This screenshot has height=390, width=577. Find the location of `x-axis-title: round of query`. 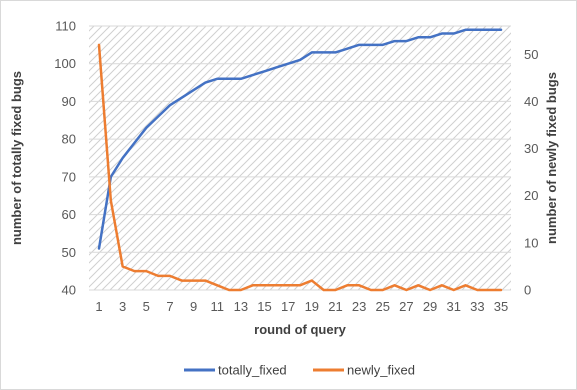

x-axis-title: round of query is located at coordinates (300, 329).